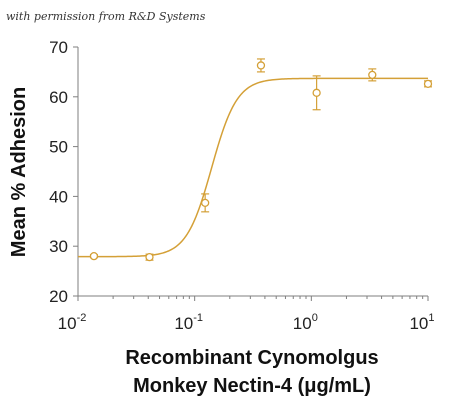 This screenshot has width=450, height=402. Describe the element at coordinates (252, 386) in the screenshot. I see `x-axis-title-line2: Monkey Nectin-4 (μg/mL)` at that location.